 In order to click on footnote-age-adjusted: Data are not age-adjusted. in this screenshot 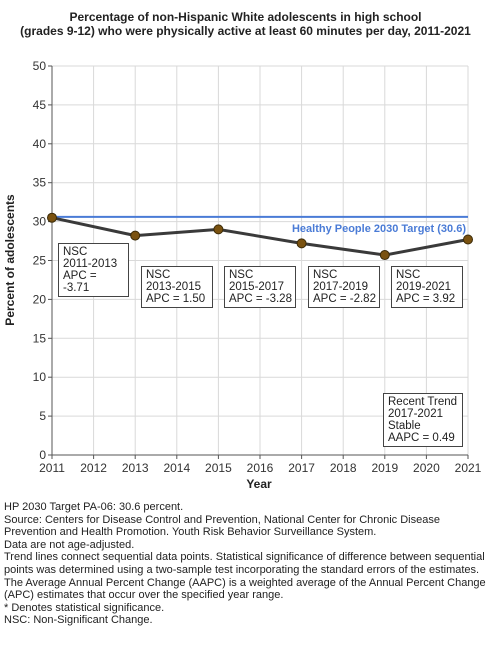, I will do `click(69, 544)`.